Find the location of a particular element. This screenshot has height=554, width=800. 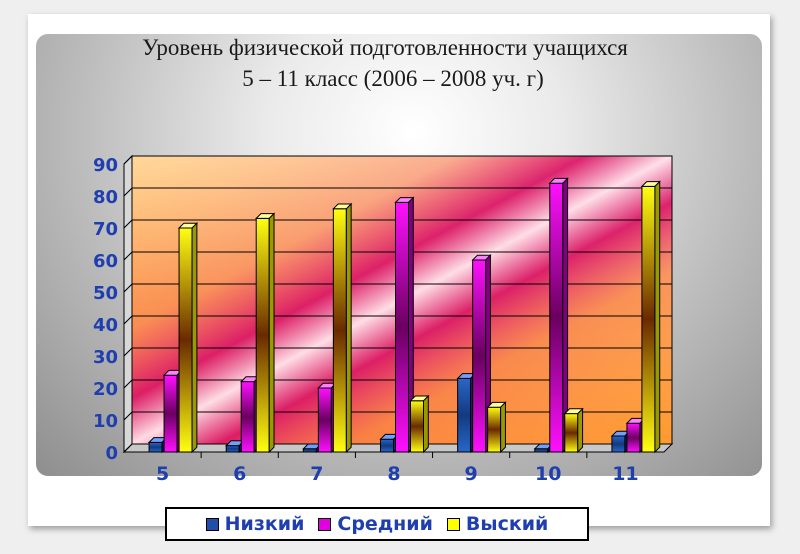

legend-item-medium: Средний is located at coordinates (375, 524).